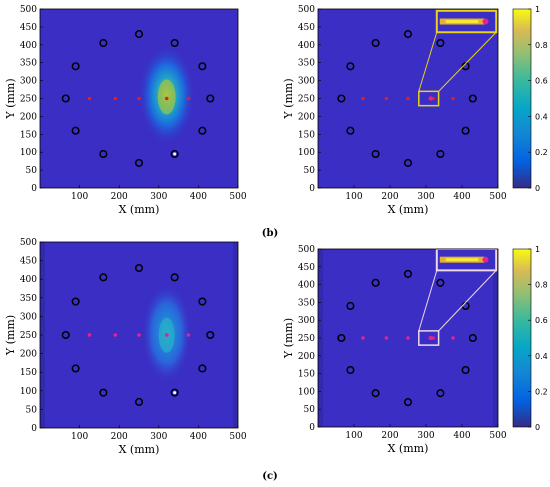 This screenshot has height=487, width=550. What do you see at coordinates (537, 427) in the screenshot?
I see `colorbar-tick-label: 0` at bounding box center [537, 427].